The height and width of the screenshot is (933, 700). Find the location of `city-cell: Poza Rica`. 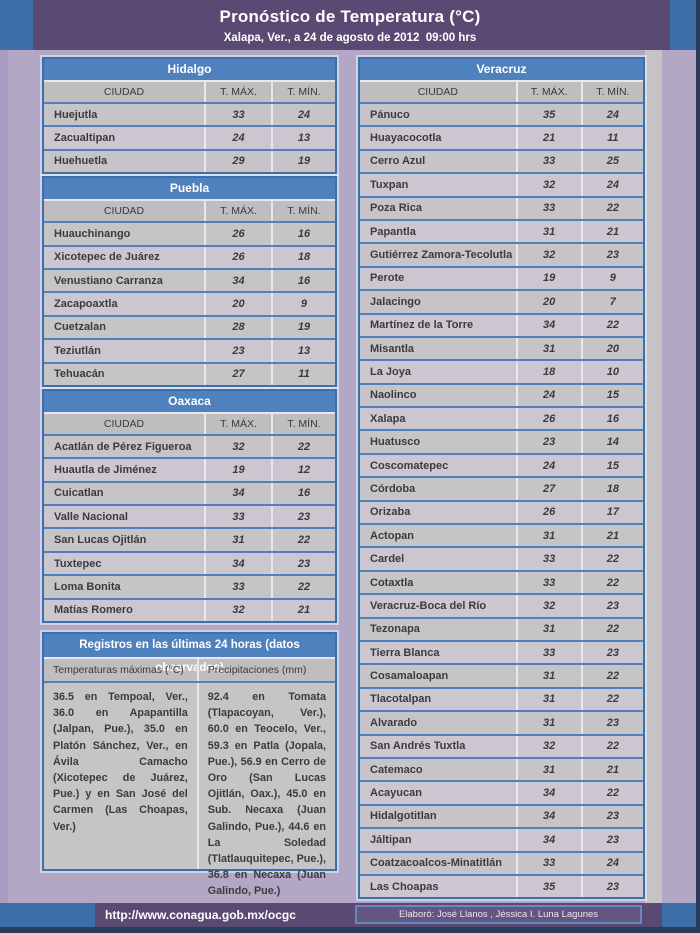

city-cell: Poza Rica is located at coordinates (396, 208).